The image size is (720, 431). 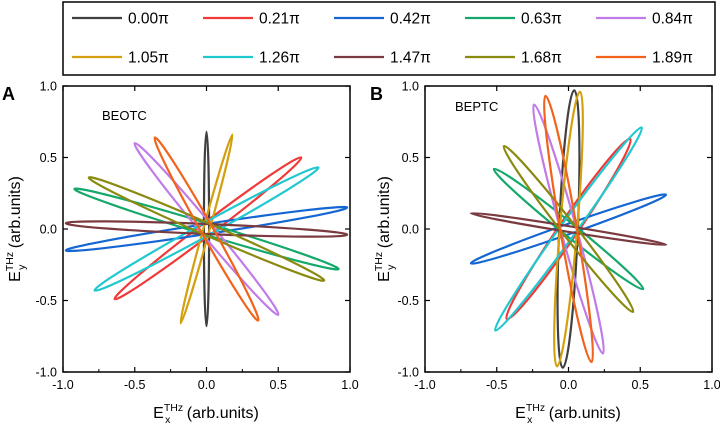 I want to click on legend-label: 1.47π, so click(x=410, y=58).